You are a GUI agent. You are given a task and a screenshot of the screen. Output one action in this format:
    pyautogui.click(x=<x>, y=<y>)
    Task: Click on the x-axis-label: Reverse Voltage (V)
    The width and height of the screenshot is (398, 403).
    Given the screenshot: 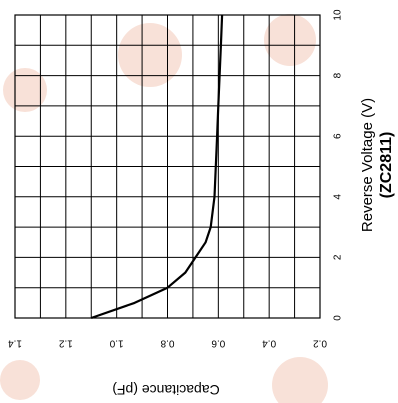 What is the action you would take?
    pyautogui.click(x=367, y=165)
    